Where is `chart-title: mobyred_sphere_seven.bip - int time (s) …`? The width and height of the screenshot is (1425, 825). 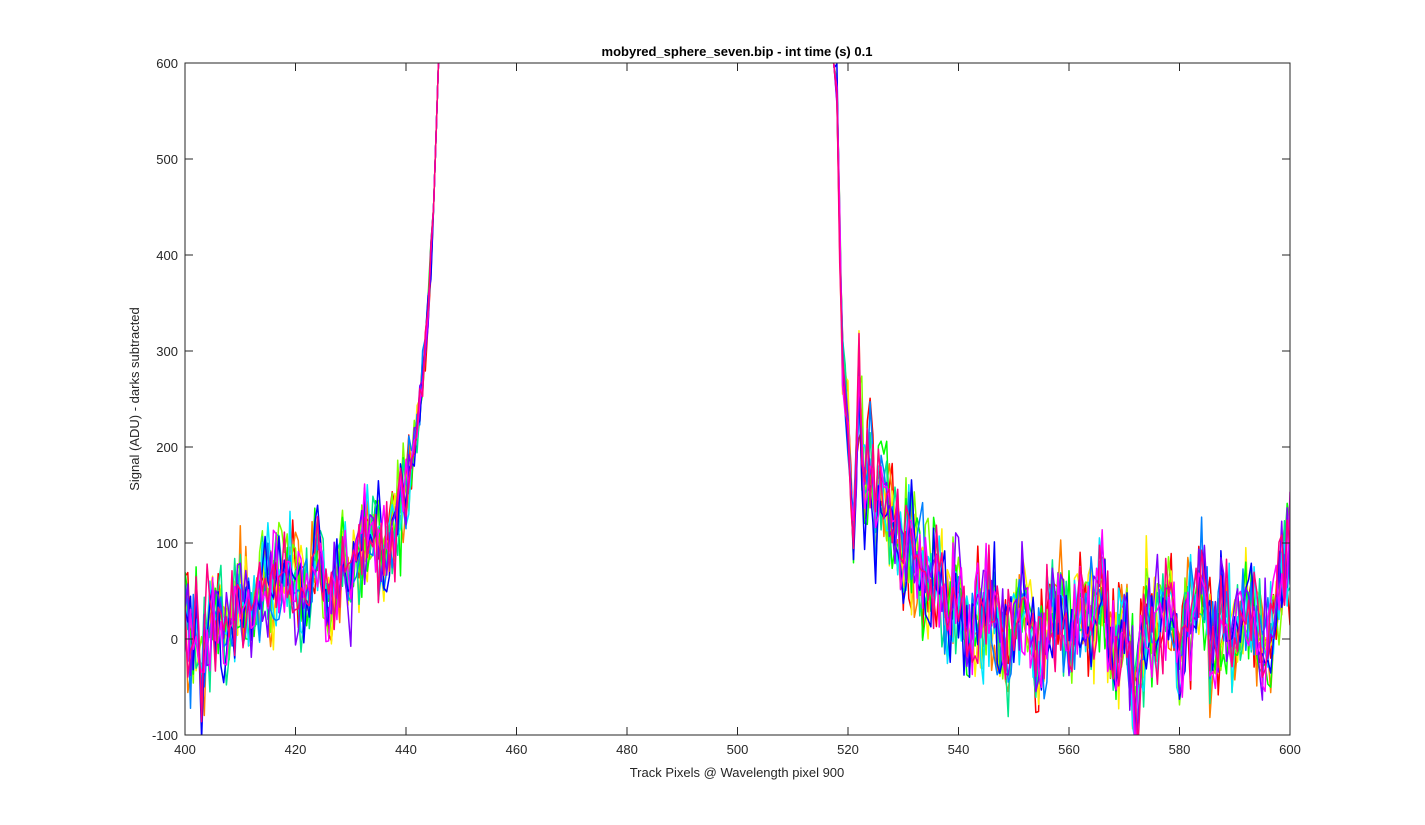
chart-title: mobyred_sphere_seven.bip - int time (s) … is located at coordinates (737, 51).